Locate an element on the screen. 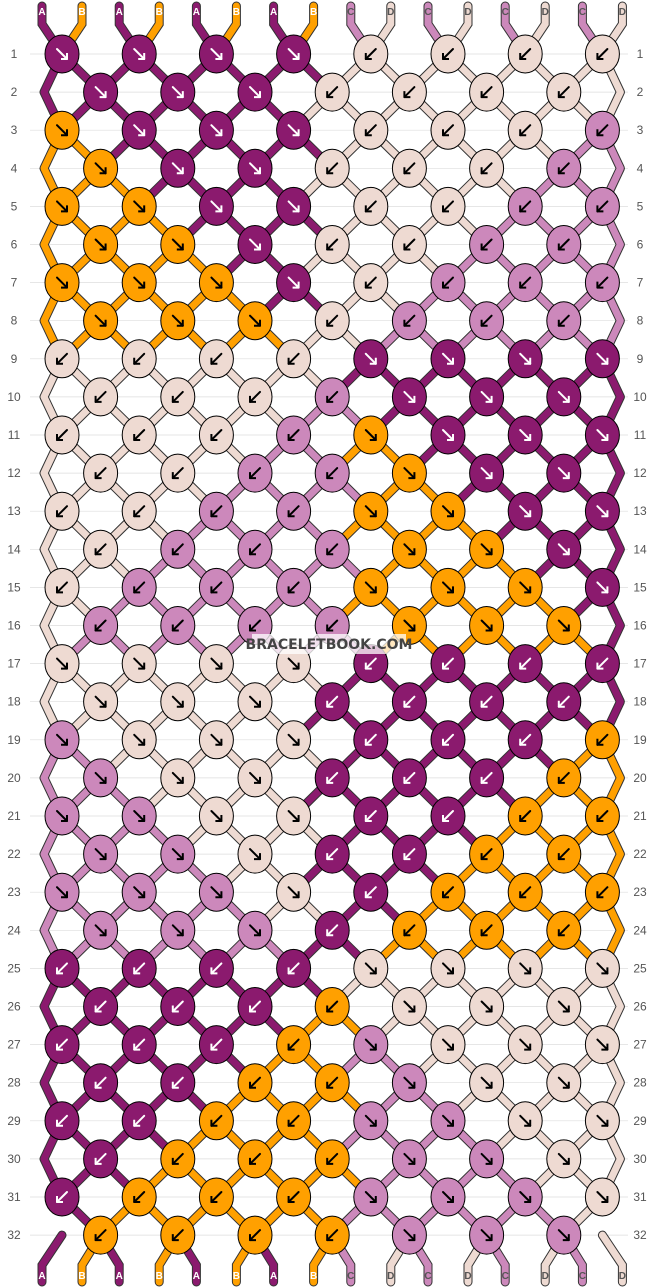  row-number: 30 is located at coordinates (640, 1159).